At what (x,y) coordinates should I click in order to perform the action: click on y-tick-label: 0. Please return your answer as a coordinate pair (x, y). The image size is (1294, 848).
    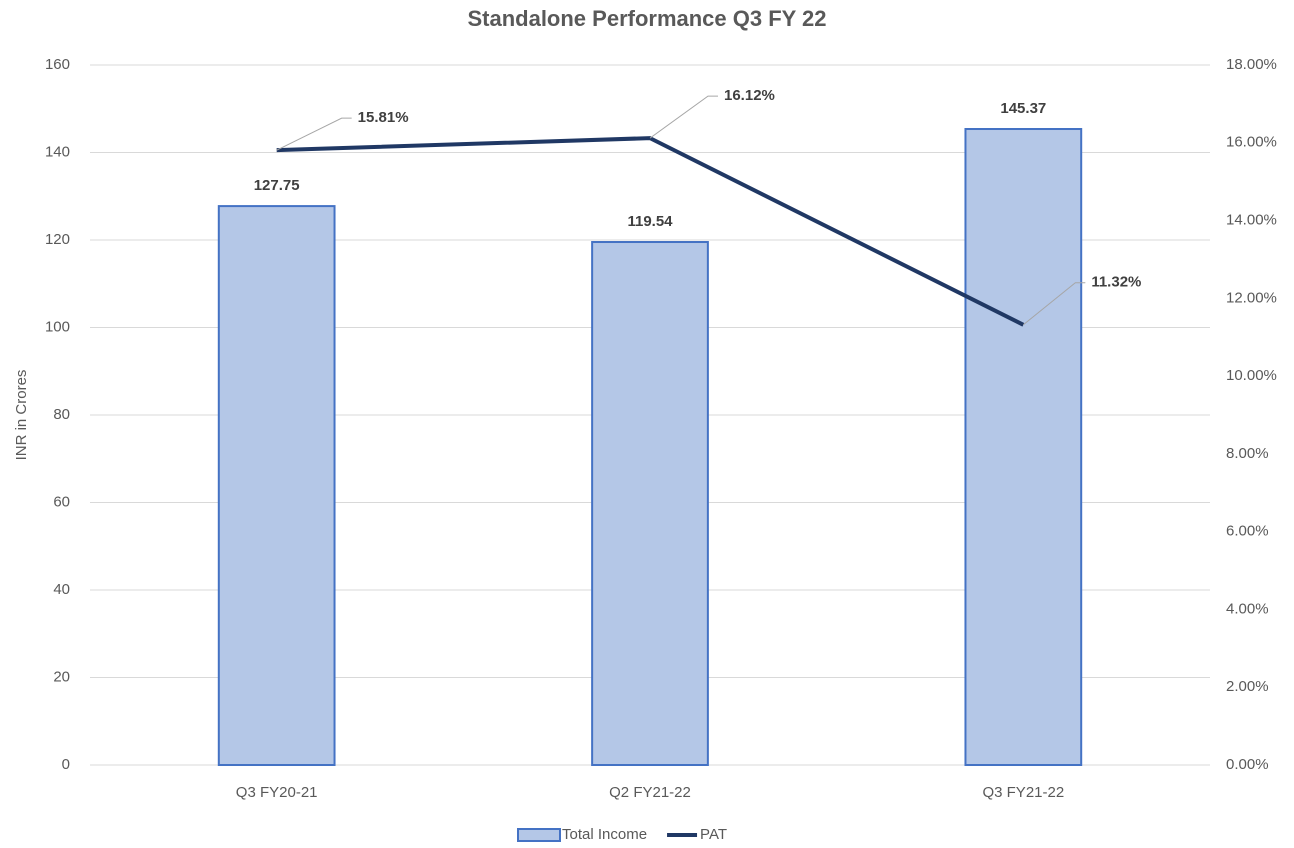
    Looking at the image, I should click on (66, 764).